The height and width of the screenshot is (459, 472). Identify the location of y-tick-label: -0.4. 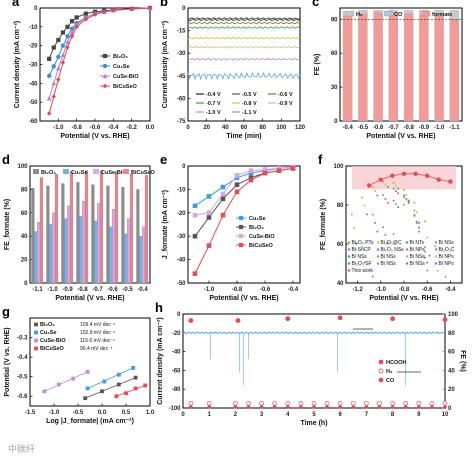
(22, 358).